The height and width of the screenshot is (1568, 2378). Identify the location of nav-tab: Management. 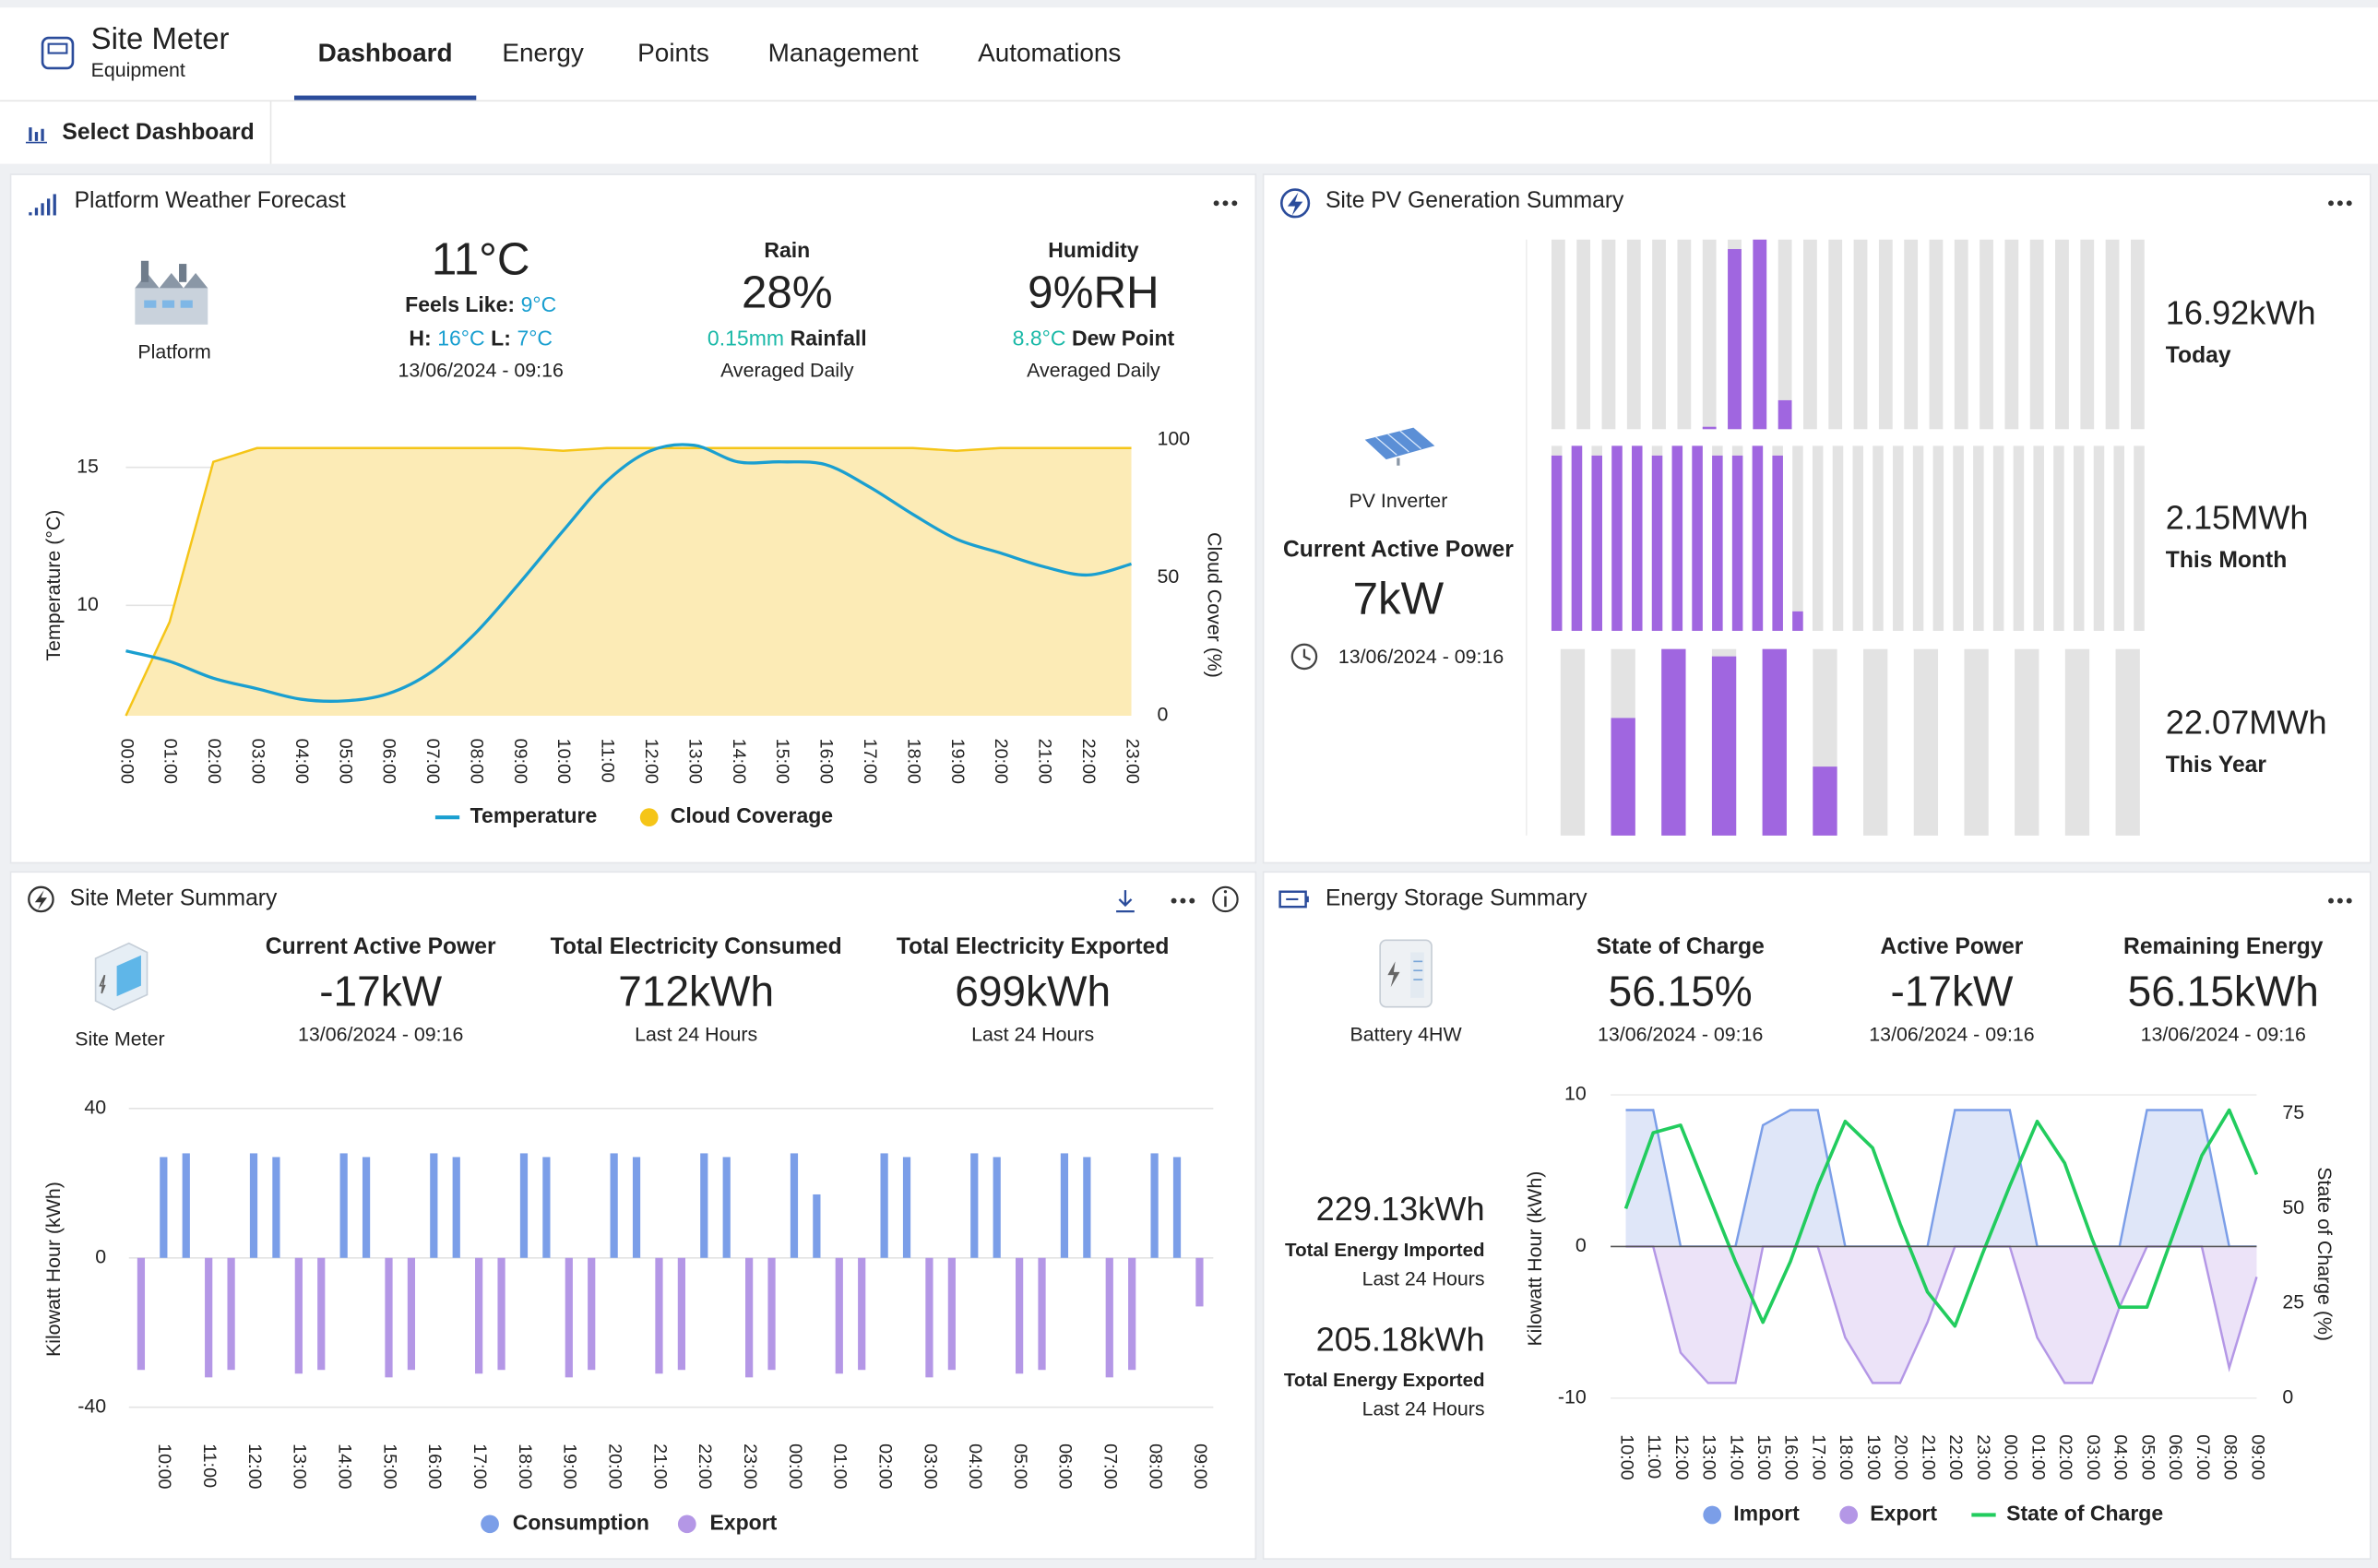
(844, 53).